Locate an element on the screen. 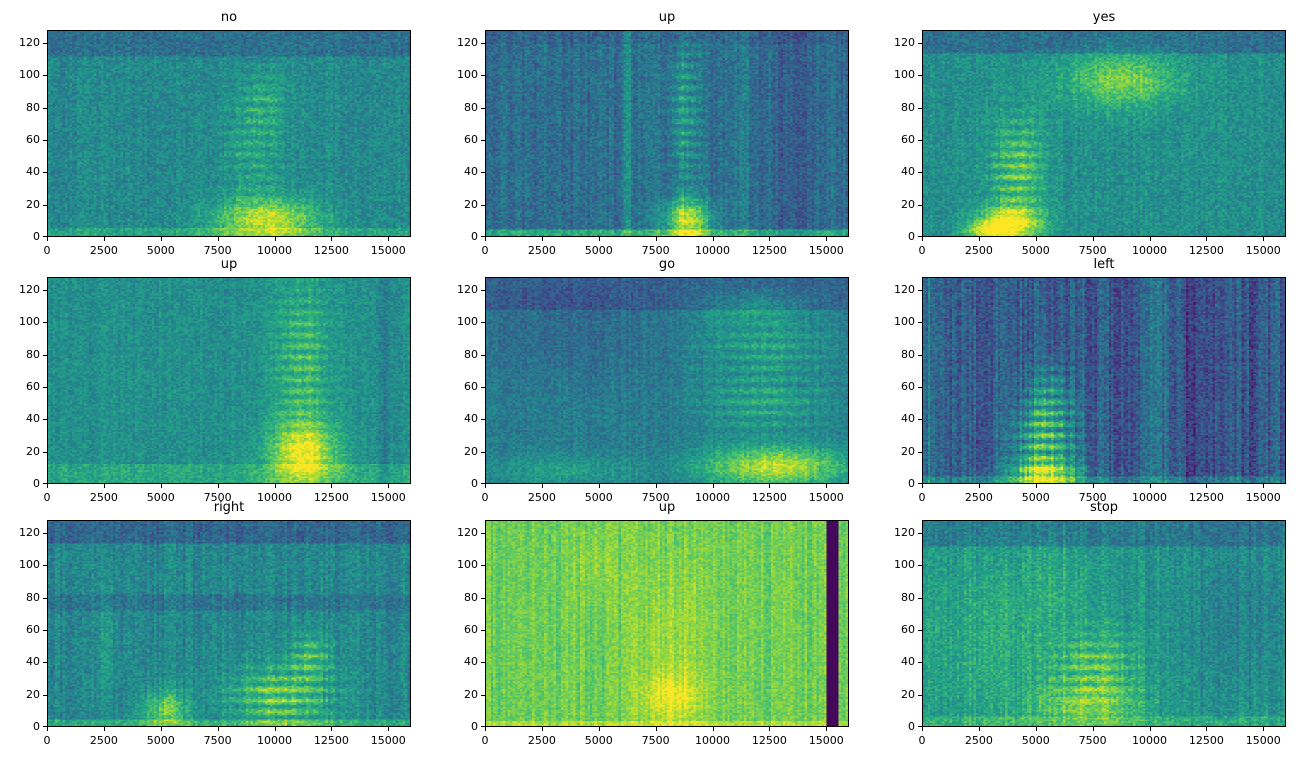 Image resolution: width=1296 pixels, height=759 pixels. y-axis-tick-label: 100 is located at coordinates (467, 565).